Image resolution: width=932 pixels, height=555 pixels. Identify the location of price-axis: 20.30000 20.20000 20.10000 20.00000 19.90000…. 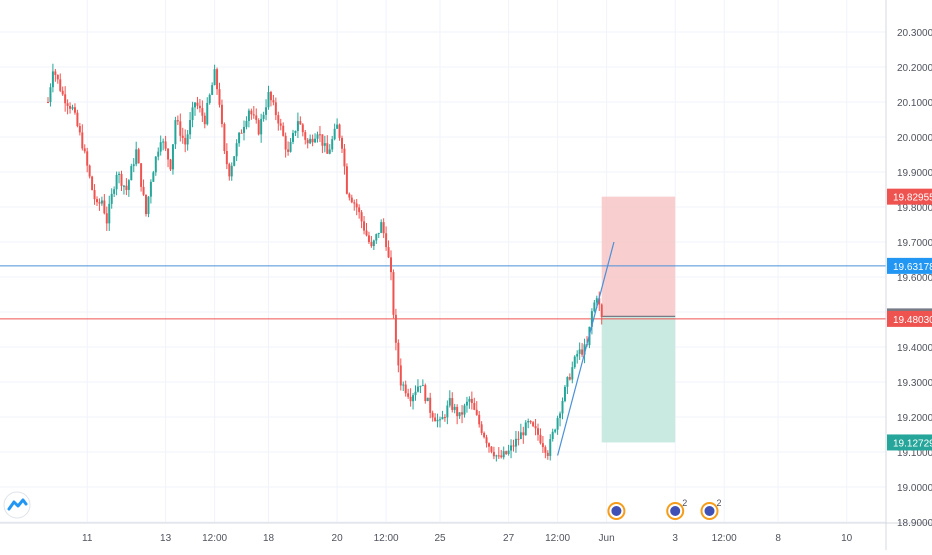
(914, 278).